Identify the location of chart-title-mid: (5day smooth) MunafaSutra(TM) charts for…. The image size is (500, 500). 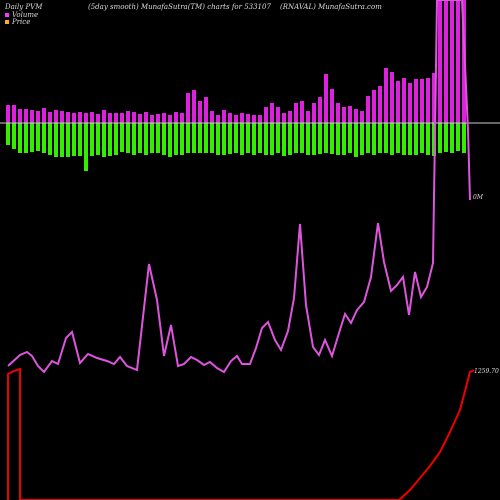
(179, 7).